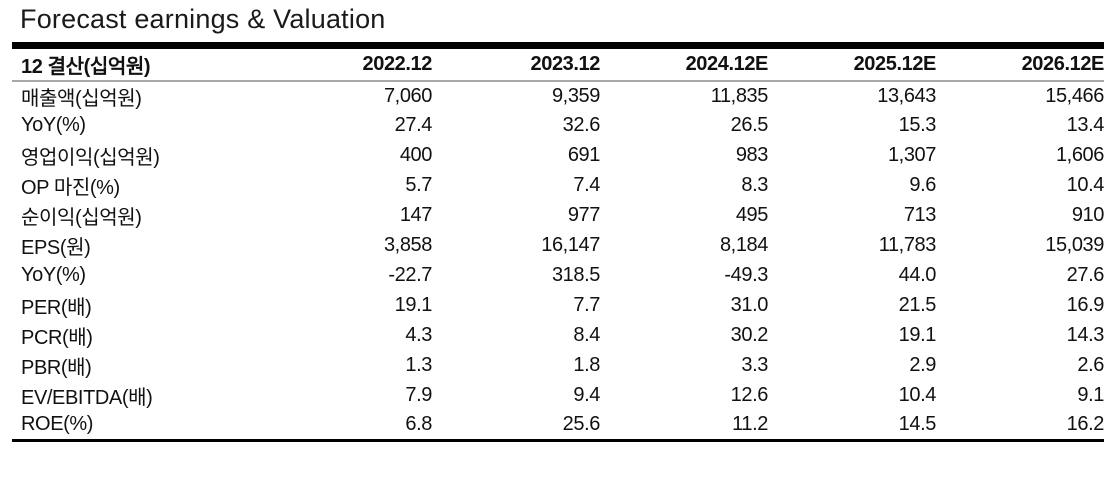  I want to click on row-label: PBR(배), so click(56, 368).